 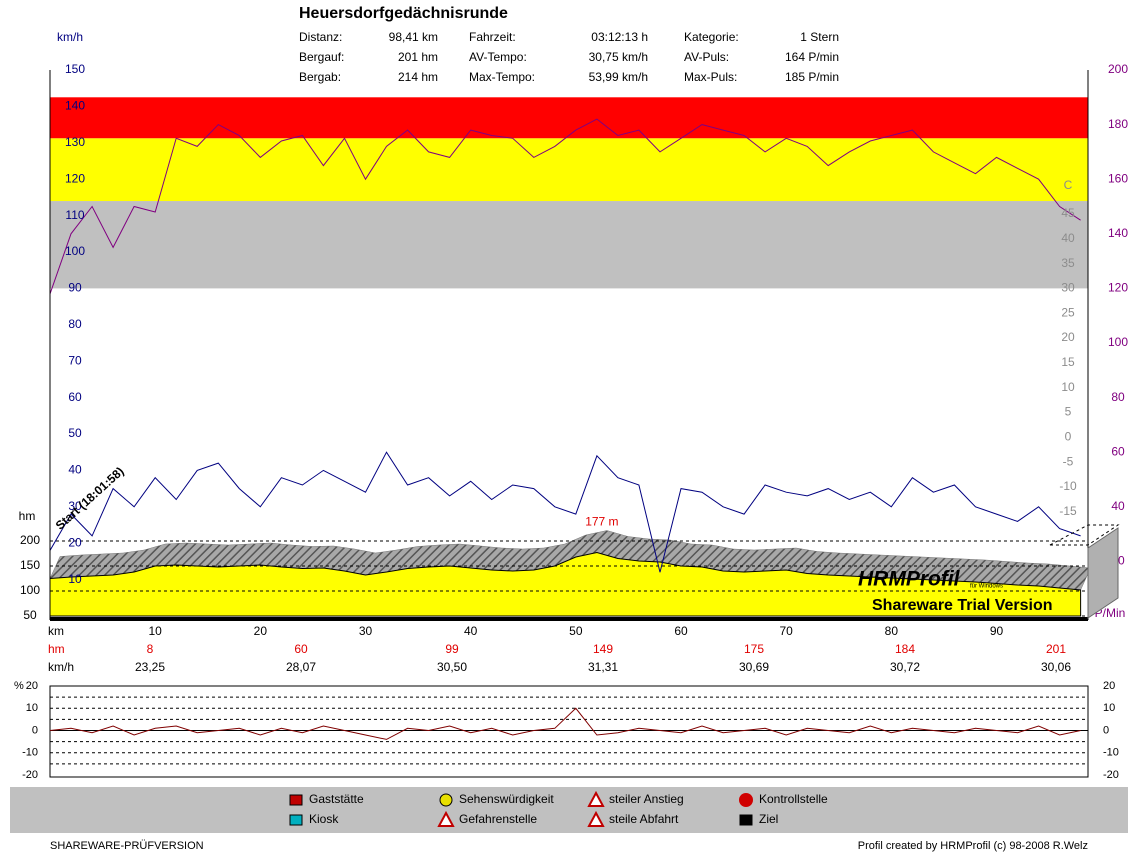 What do you see at coordinates (30, 590) in the screenshot?
I see `altitude-tick-label: 100` at bounding box center [30, 590].